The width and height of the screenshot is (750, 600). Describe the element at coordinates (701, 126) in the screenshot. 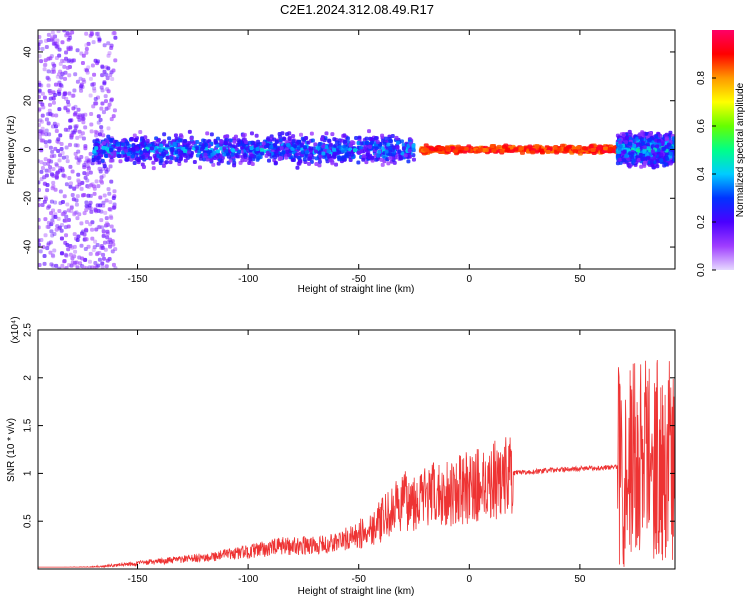

I see `colorbar-tick-label: 0.6` at that location.